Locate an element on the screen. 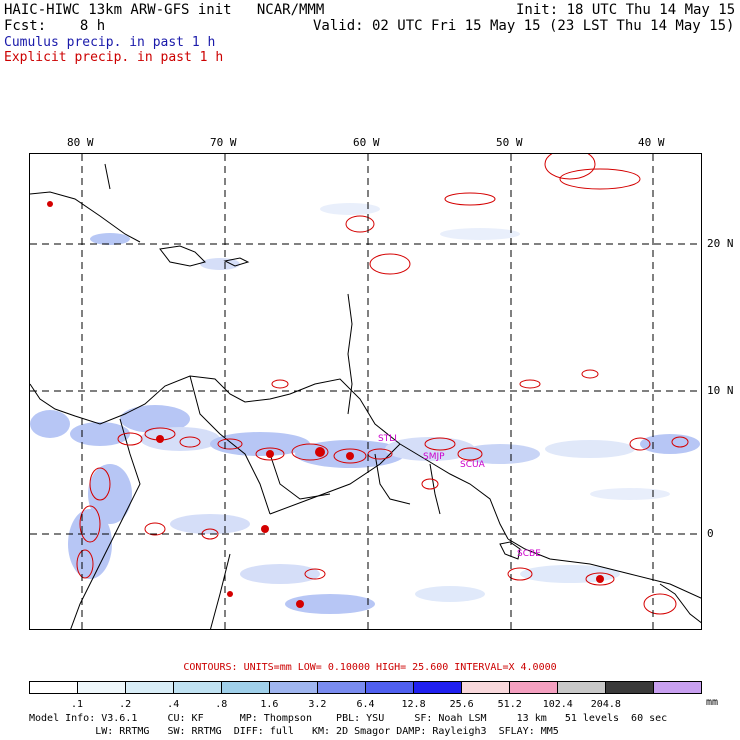 The width and height of the screenshot is (740, 740). cumulus-legend: Cumulus precip. in past 1 h is located at coordinates (110, 42).